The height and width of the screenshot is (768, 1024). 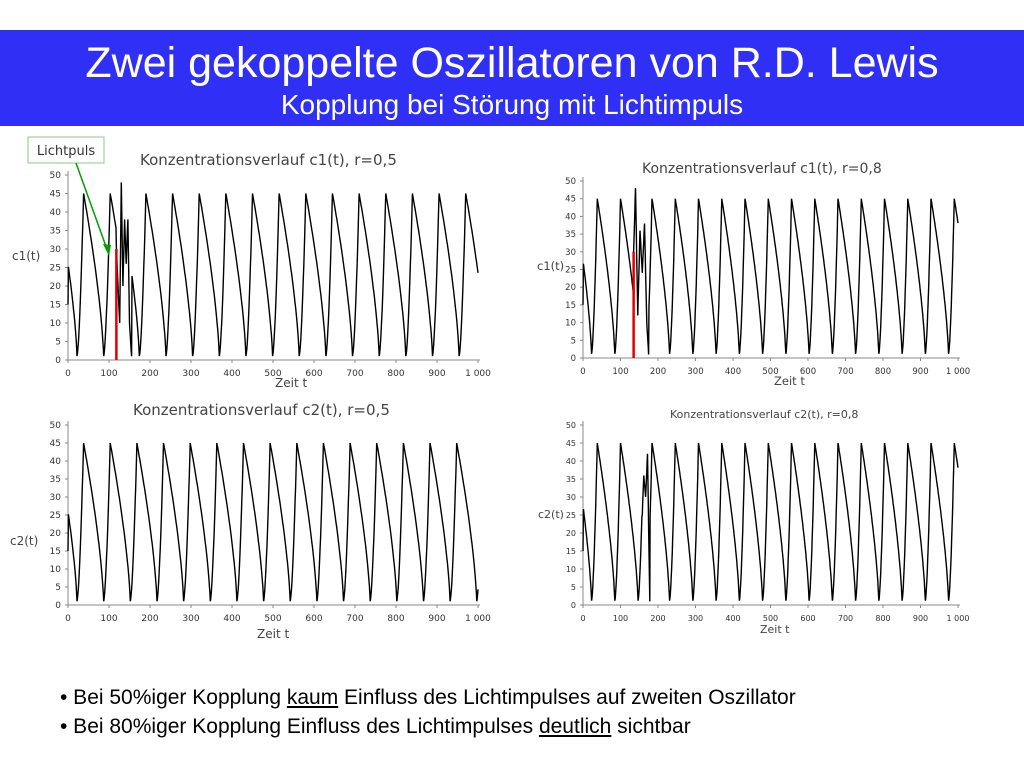 What do you see at coordinates (173, 697) in the screenshot?
I see `bullet-1-text-before: • Bei 50%iger Kopplung` at bounding box center [173, 697].